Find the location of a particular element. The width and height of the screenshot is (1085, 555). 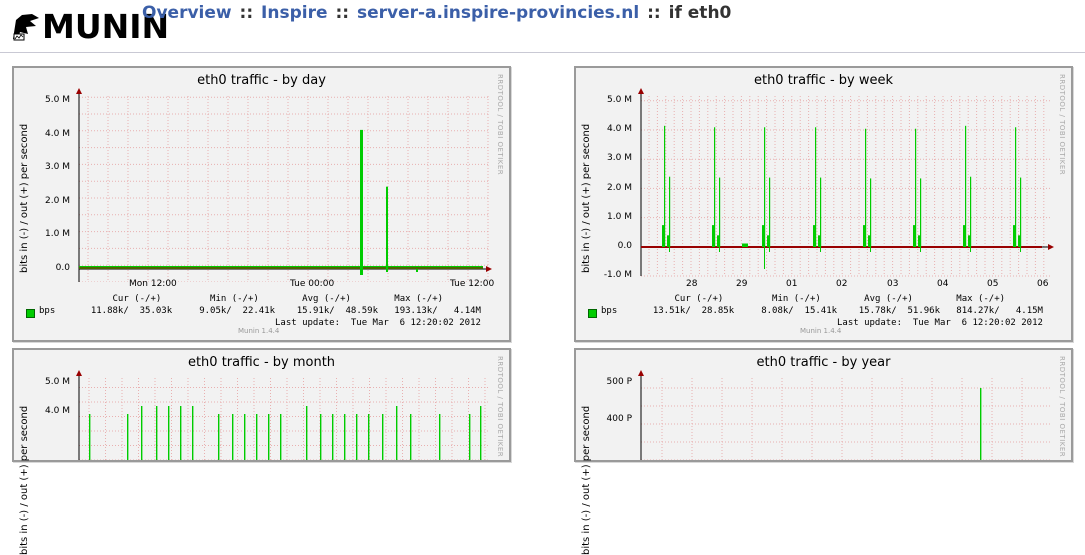

y-tick-label: 3.0 M is located at coordinates (619, 158).